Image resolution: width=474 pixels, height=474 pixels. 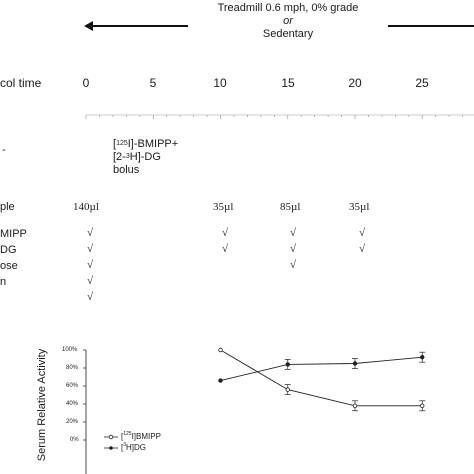 What do you see at coordinates (146, 144) in the screenshot?
I see `bolus-line-1: [125I]-BMIPP+` at bounding box center [146, 144].